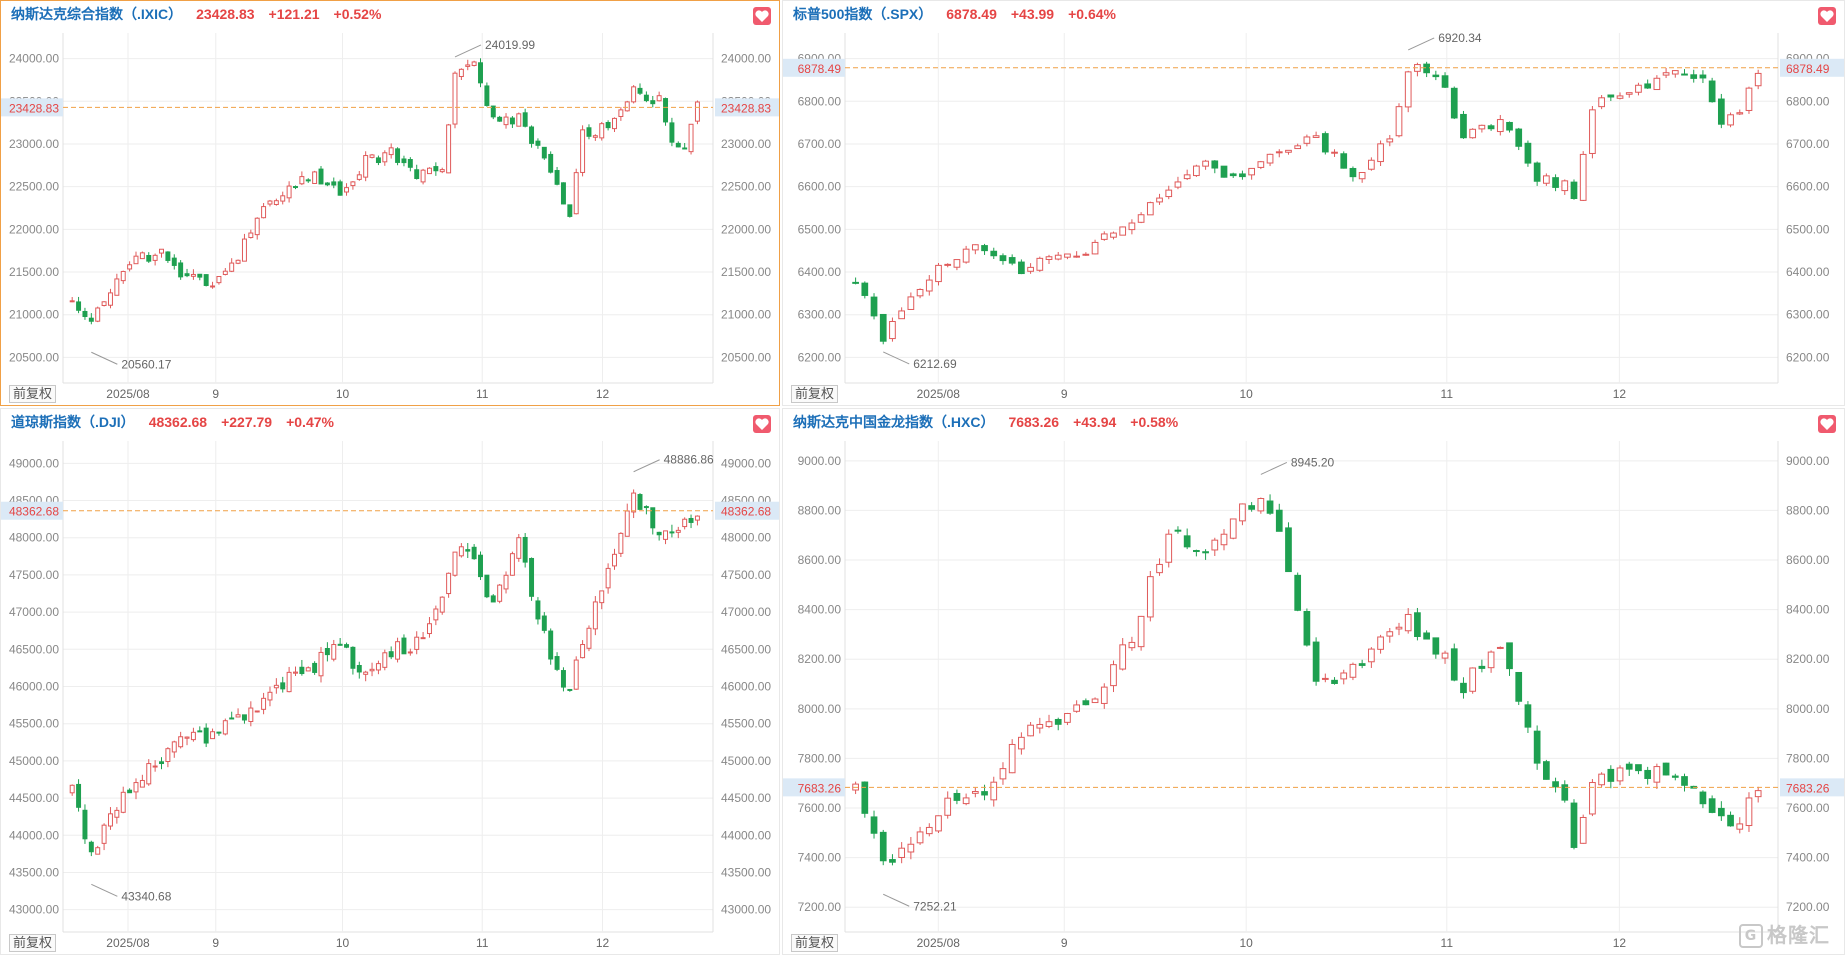  I want to click on index-name: 标普500指数（.SPX）, so click(863, 14).